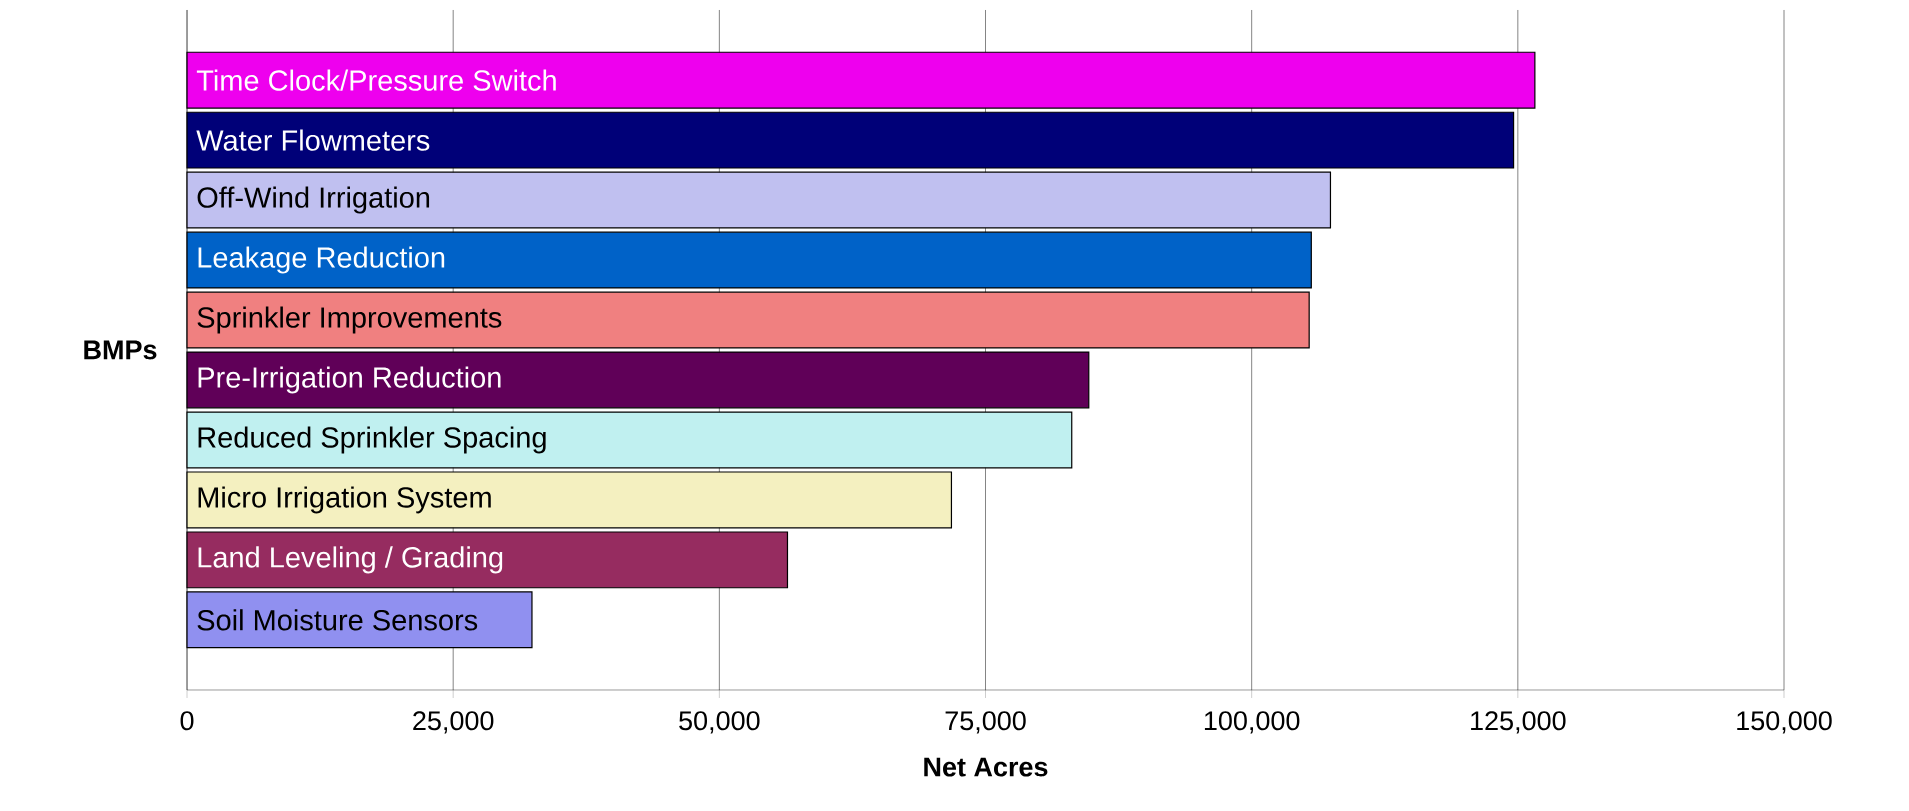 This screenshot has width=1909, height=811. I want to click on y-tick-label: Reduced Sprinkler Spacing, so click(372, 440).